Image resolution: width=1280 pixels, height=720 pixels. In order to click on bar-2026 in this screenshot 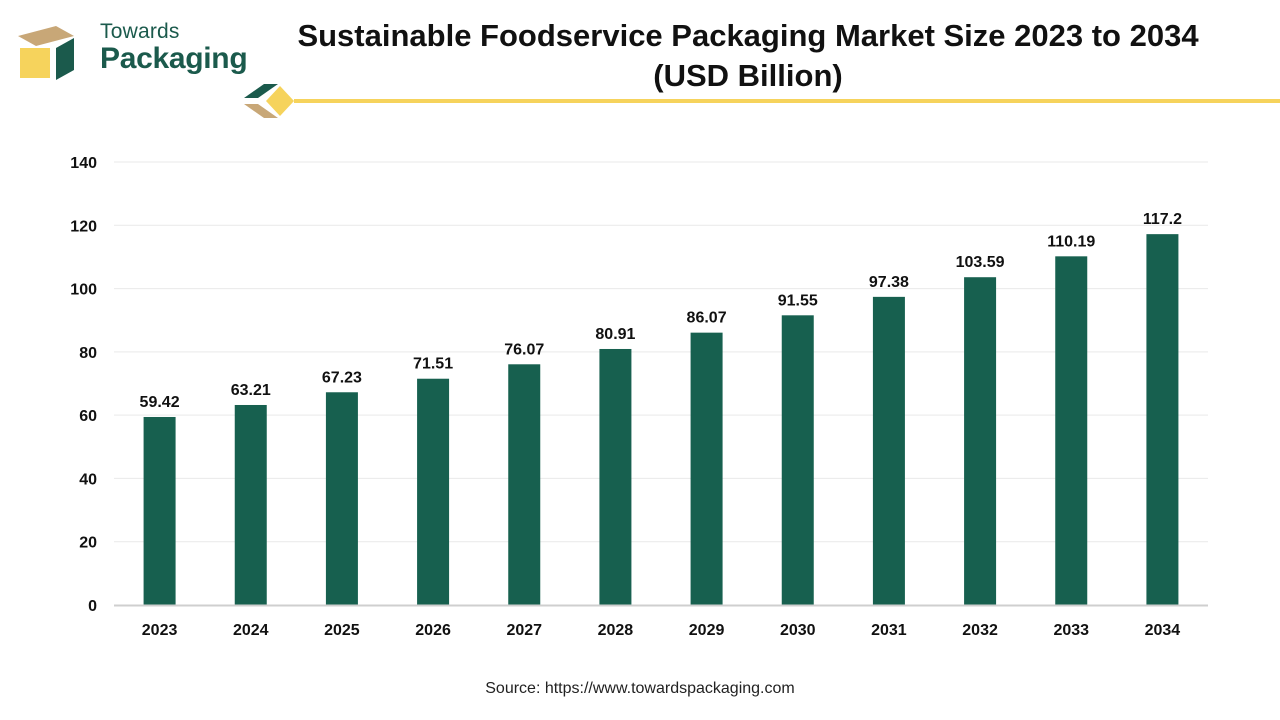, I will do `click(433, 491)`.